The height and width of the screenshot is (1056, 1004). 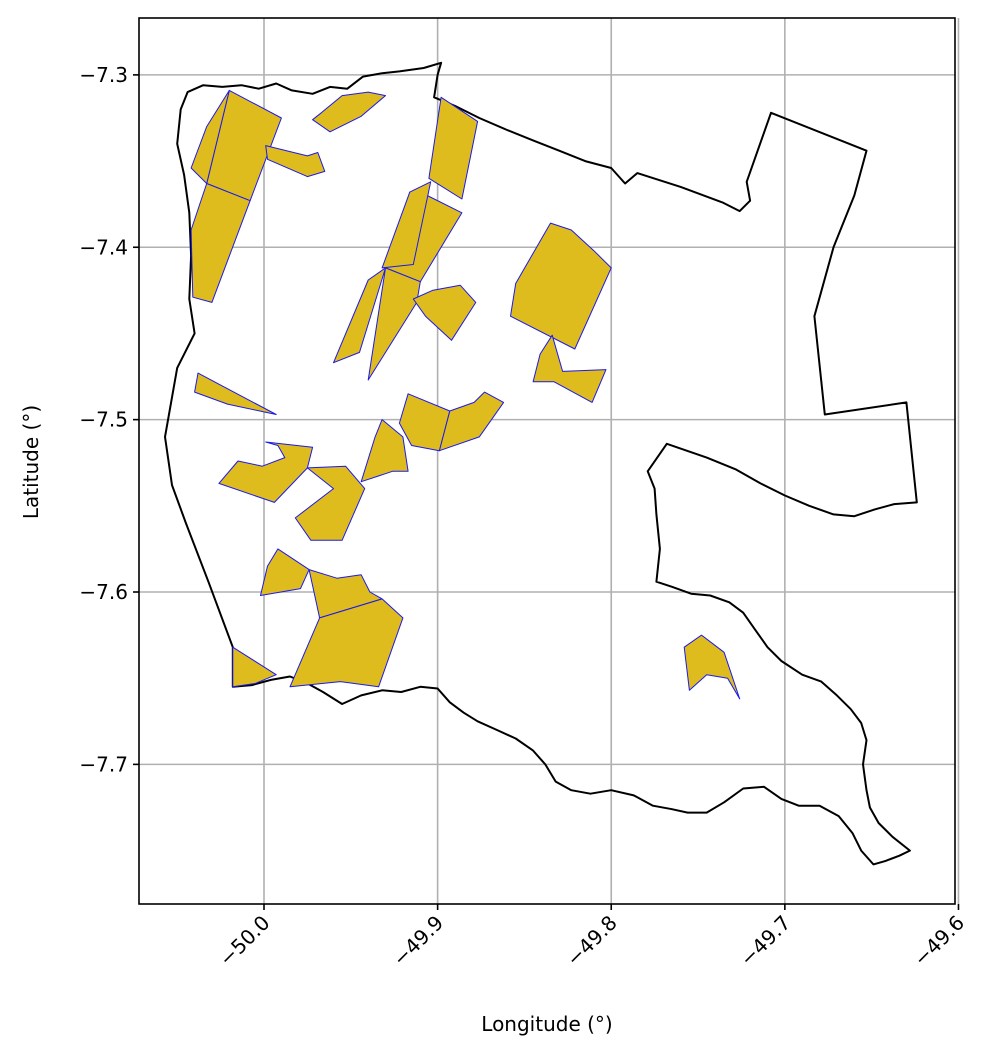 I want to click on y-tick-label-2: −7.5, so click(x=103, y=420).